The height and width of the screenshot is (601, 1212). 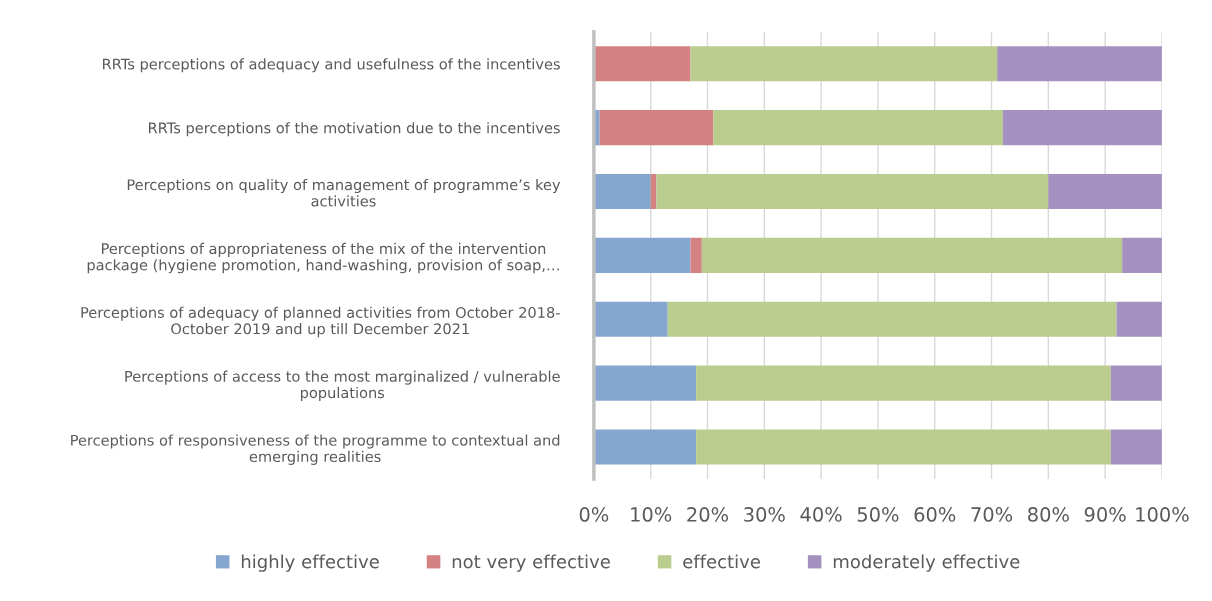 What do you see at coordinates (531, 563) in the screenshot?
I see `legend-label: not very effective` at bounding box center [531, 563].